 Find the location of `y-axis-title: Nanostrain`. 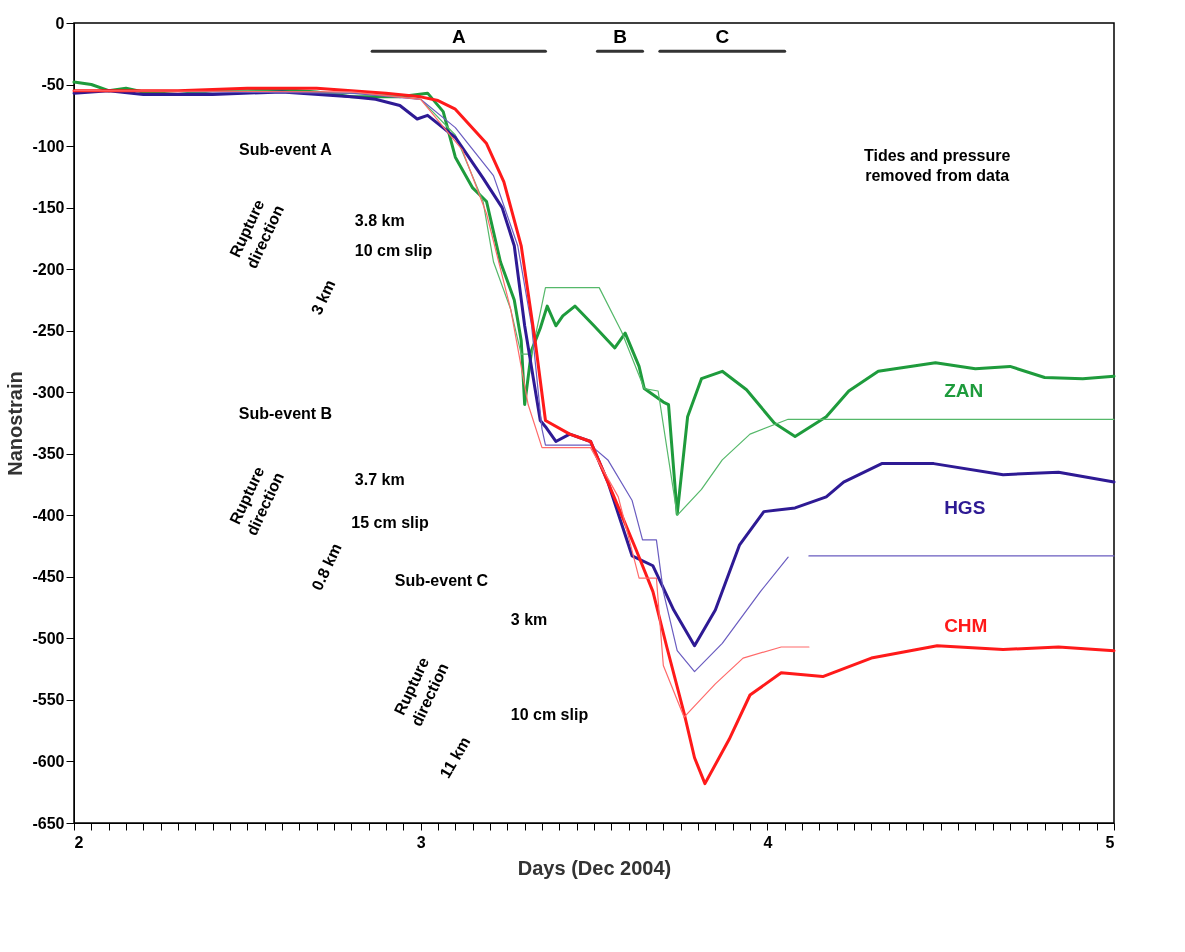

y-axis-title: Nanostrain is located at coordinates (15, 423).